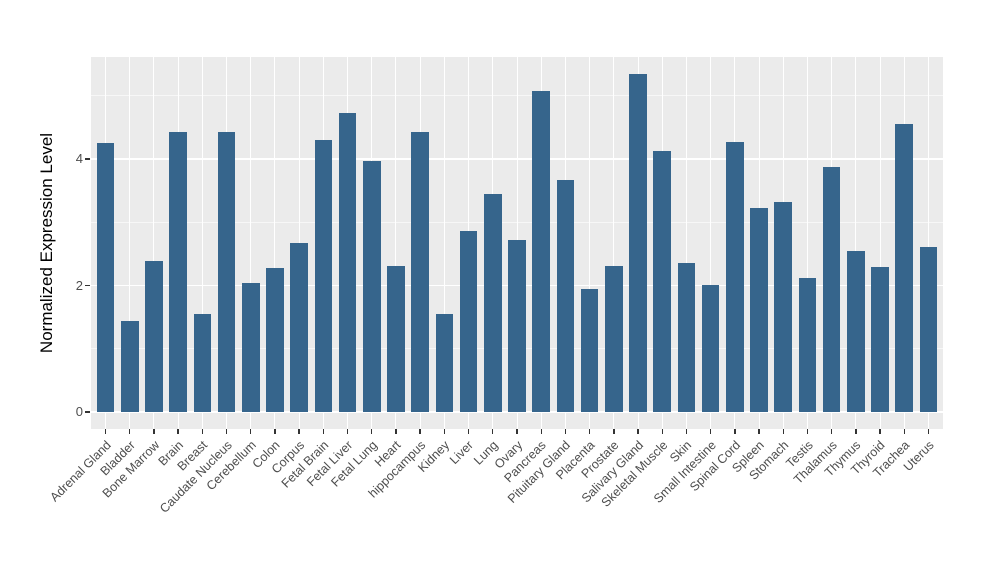  What do you see at coordinates (517, 159) in the screenshot?
I see `gridline-horizontal-major` at bounding box center [517, 159].